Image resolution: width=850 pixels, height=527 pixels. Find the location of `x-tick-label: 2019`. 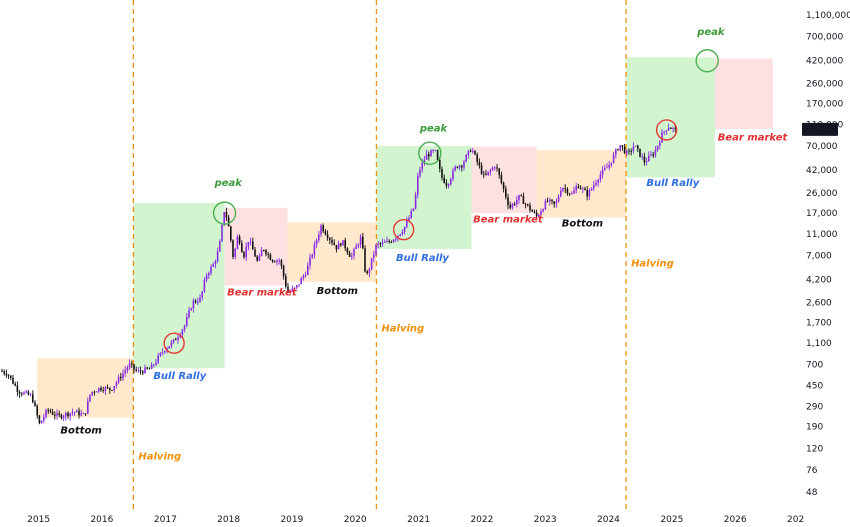

x-tick-label: 2019 is located at coordinates (291, 520).